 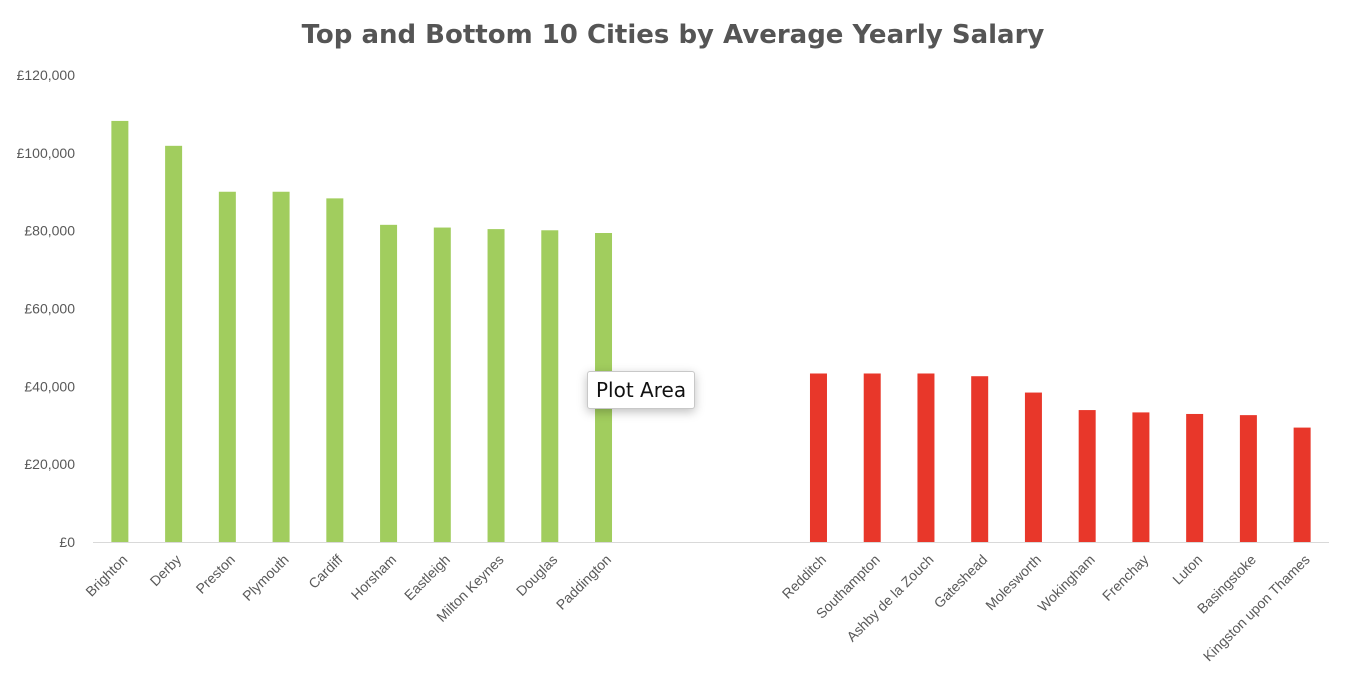 What do you see at coordinates (427, 577) in the screenshot?
I see `x-tick-label: Eastleigh` at bounding box center [427, 577].